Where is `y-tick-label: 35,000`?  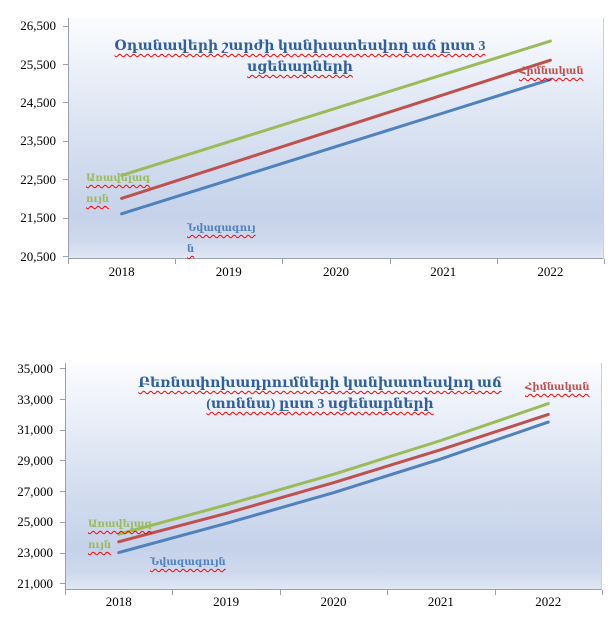 y-tick-label: 35,000 is located at coordinates (35, 368).